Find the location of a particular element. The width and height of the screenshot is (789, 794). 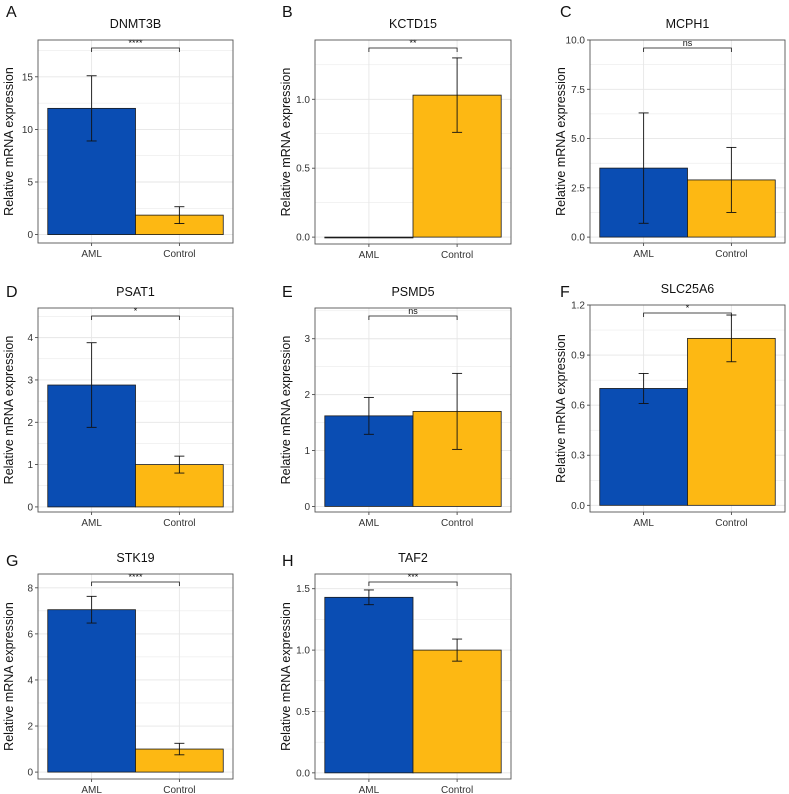

panel-title: PSAT1 is located at coordinates (135, 292).